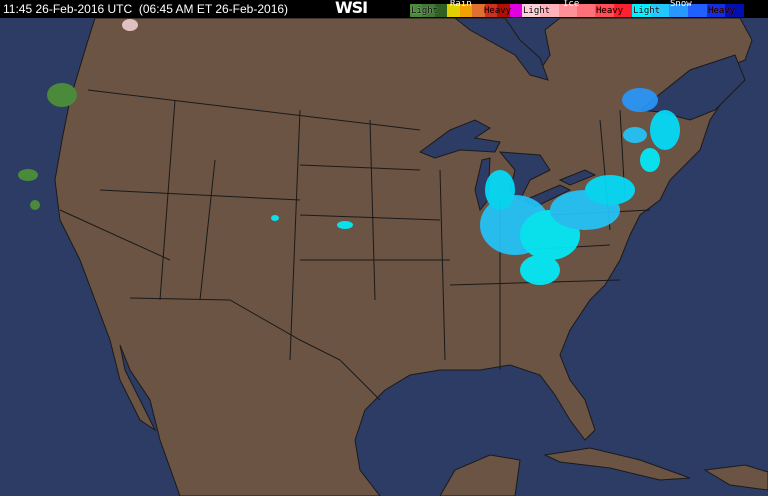  Describe the element at coordinates (577, 177) in the screenshot. I see `lake-ontario` at that location.